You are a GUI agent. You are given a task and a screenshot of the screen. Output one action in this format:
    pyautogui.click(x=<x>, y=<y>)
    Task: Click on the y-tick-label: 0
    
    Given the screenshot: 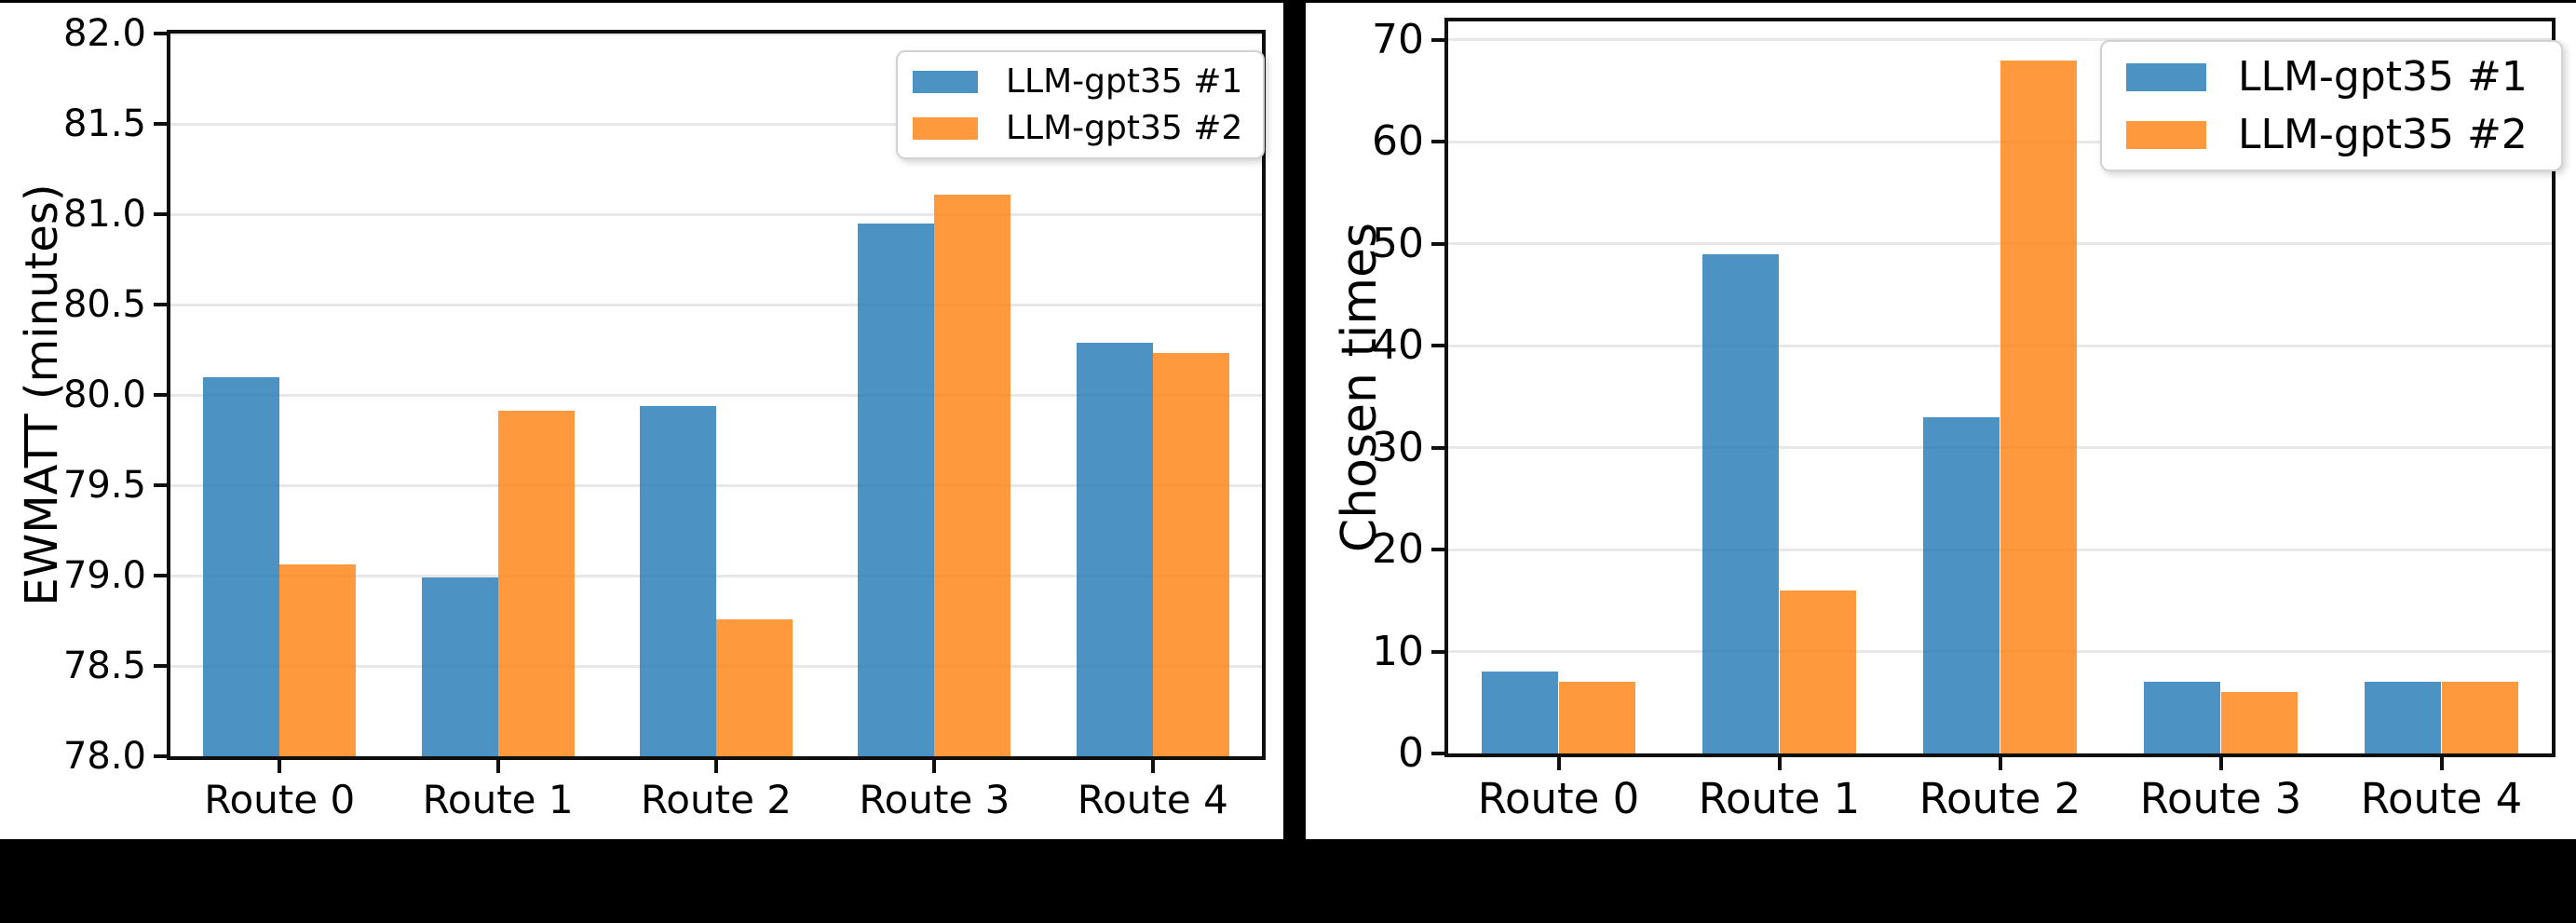 What is the action you would take?
    pyautogui.click(x=1411, y=753)
    